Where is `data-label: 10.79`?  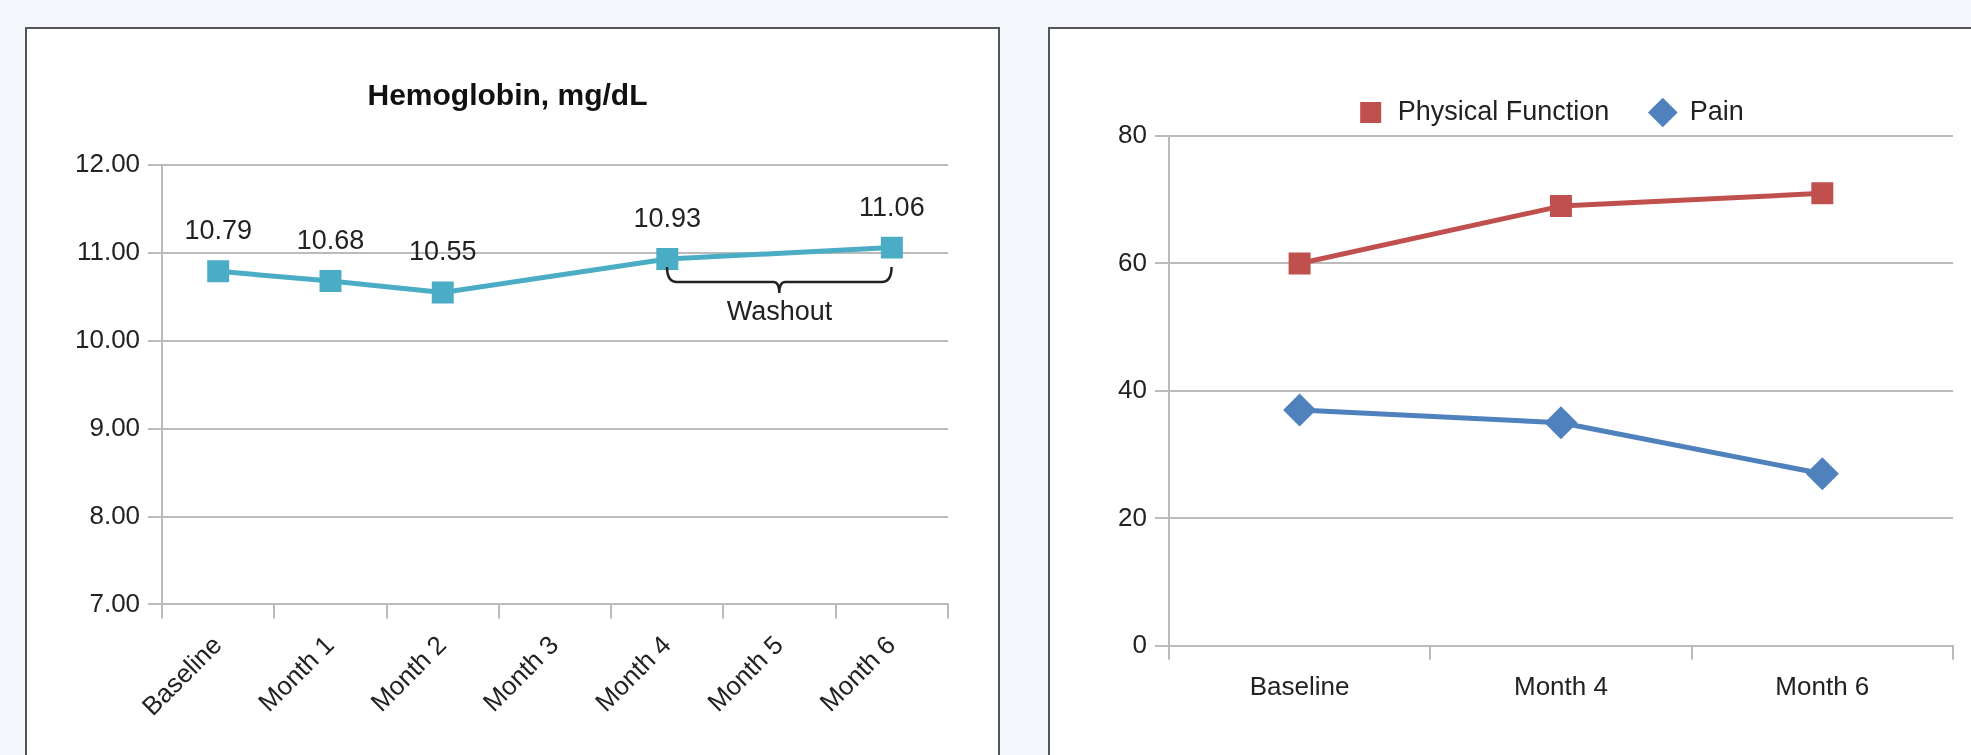 data-label: 10.79 is located at coordinates (218, 230).